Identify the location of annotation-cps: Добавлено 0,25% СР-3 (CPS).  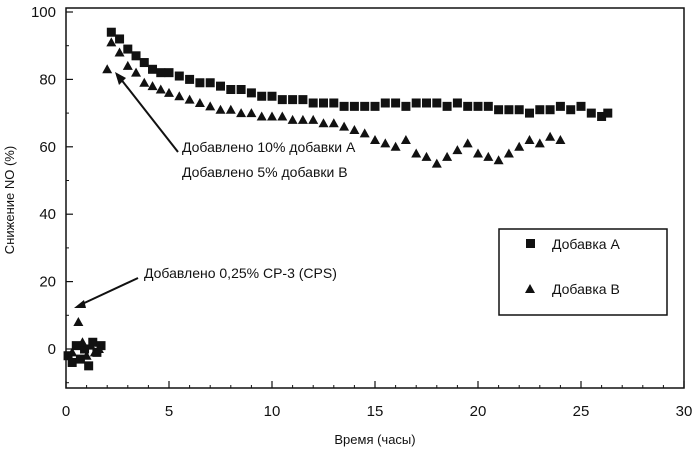
(205, 286).